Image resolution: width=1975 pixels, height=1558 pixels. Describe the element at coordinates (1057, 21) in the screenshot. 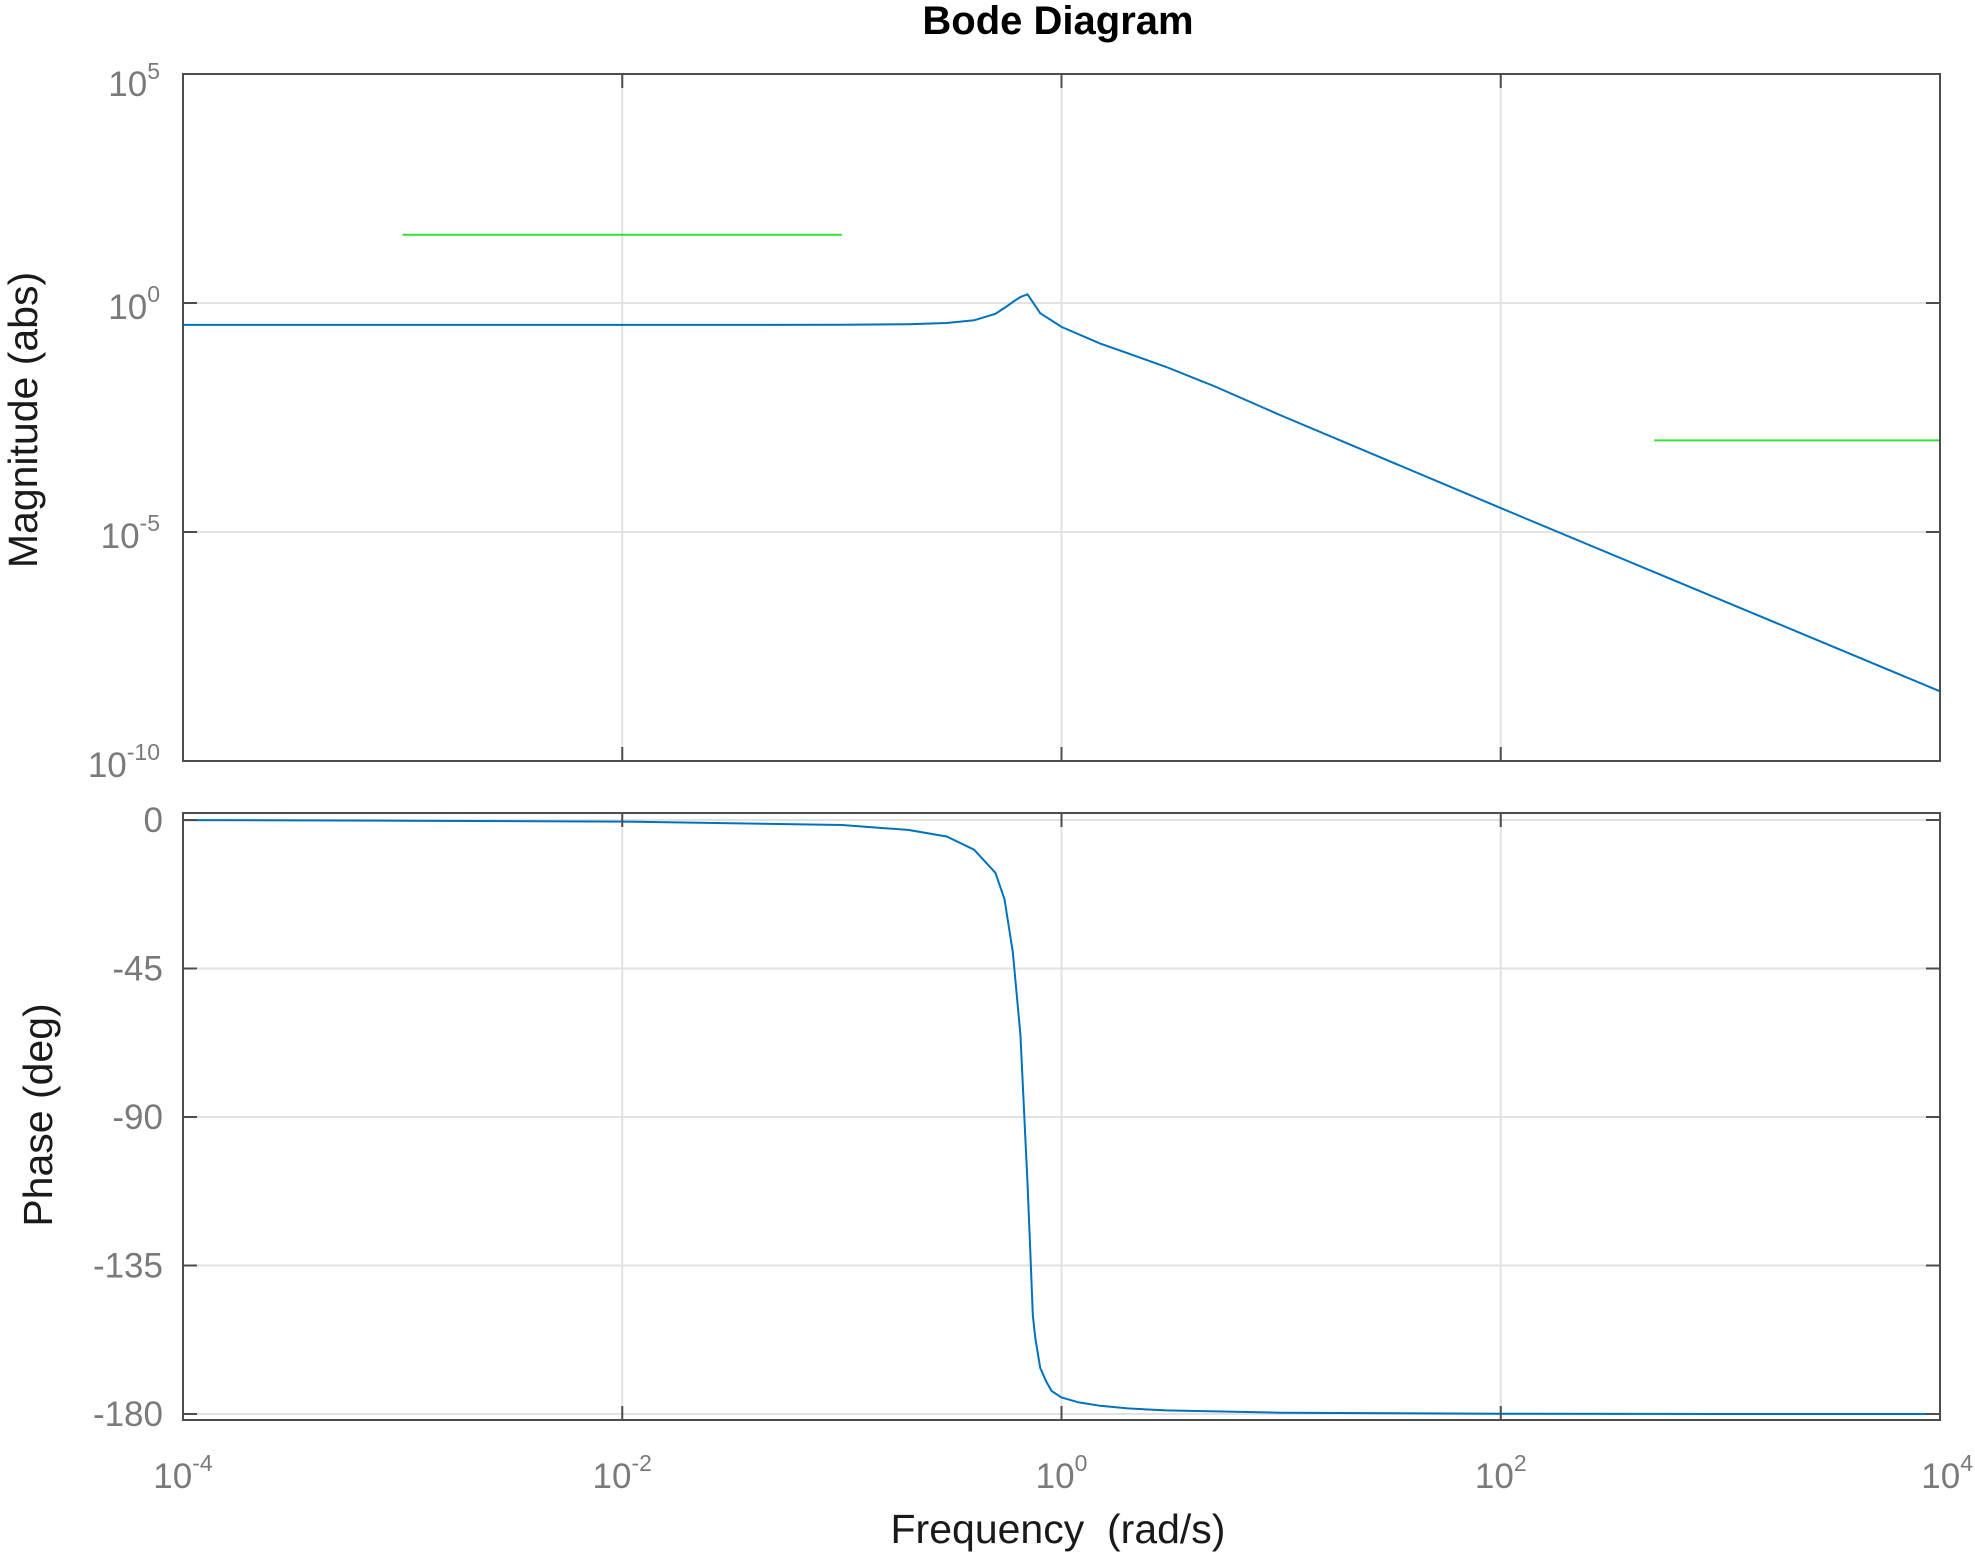

I see `chart-title: Bode Diagram` at that location.